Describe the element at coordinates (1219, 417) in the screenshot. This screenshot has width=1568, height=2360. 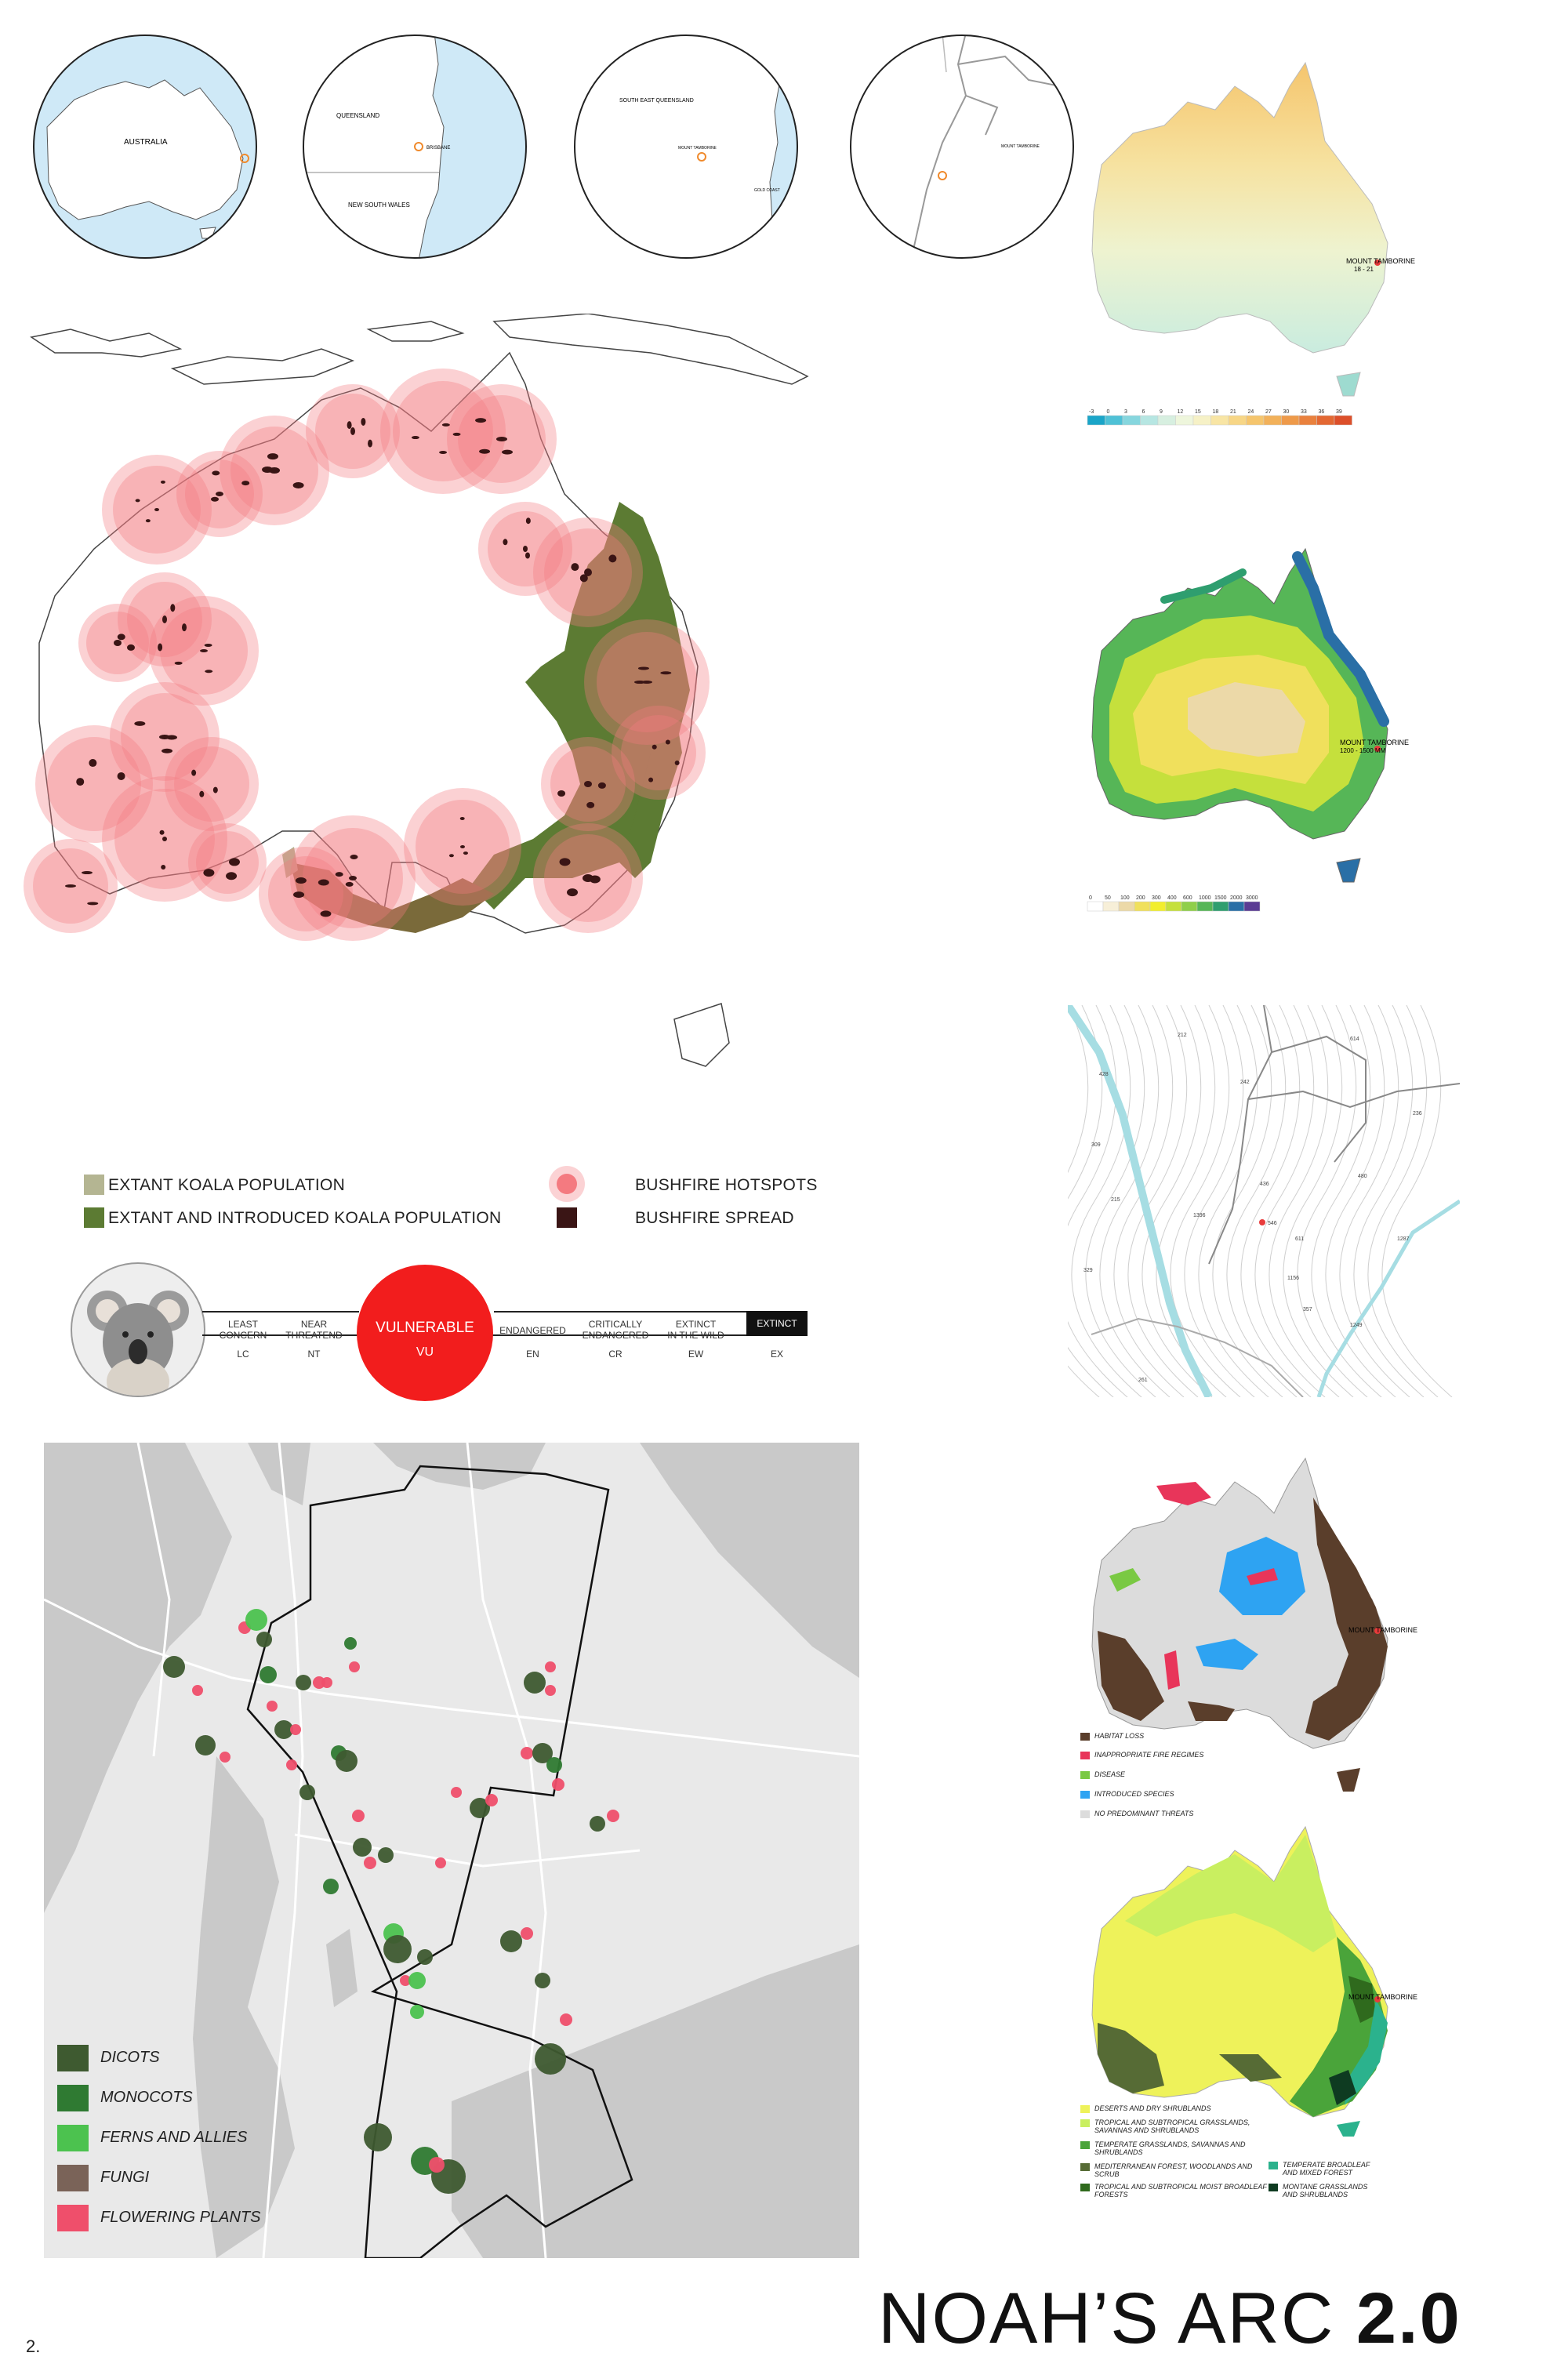
I see `temperature-scale: -3 0 3 6 9 12 15 18 21 24 27 30 33 36 39` at that location.